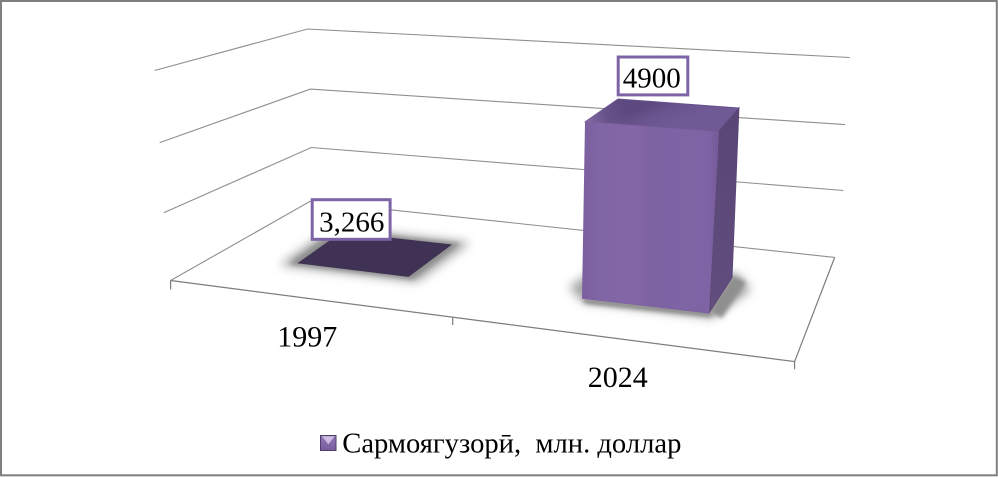 The height and width of the screenshot is (478, 998). What do you see at coordinates (618, 377) in the screenshot?
I see `svg-text: 2024` at bounding box center [618, 377].